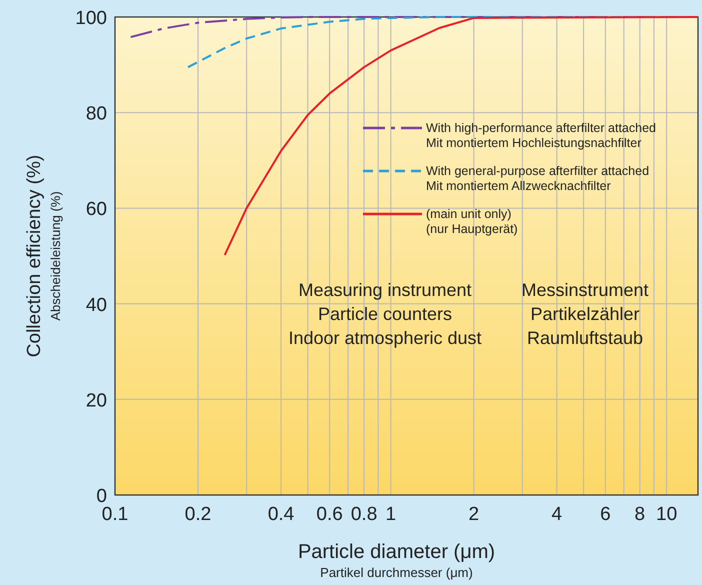  Describe the element at coordinates (541, 135) in the screenshot. I see `legend-label: With high-performance afterfilter attached Mit montiertem Hochleistungsnachfilter` at that location.